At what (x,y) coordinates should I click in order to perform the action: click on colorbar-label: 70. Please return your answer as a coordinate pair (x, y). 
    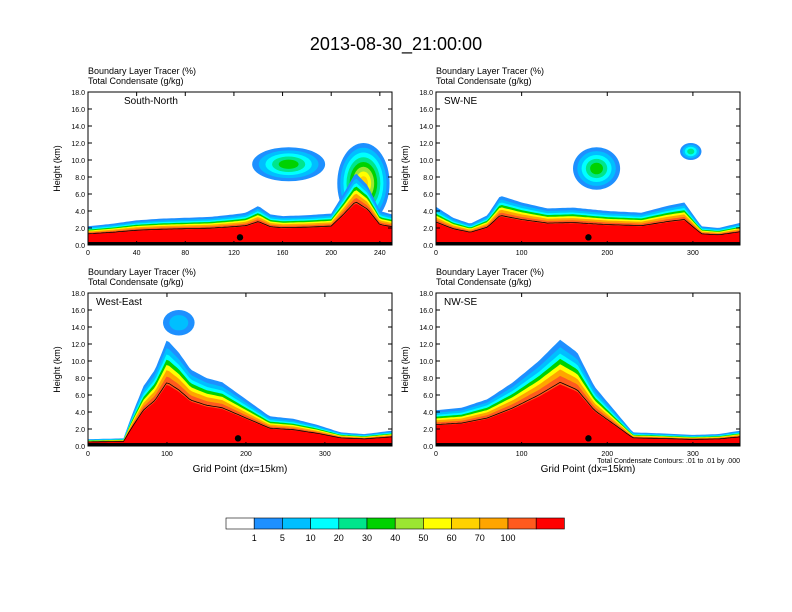
    Looking at the image, I should click on (480, 538).